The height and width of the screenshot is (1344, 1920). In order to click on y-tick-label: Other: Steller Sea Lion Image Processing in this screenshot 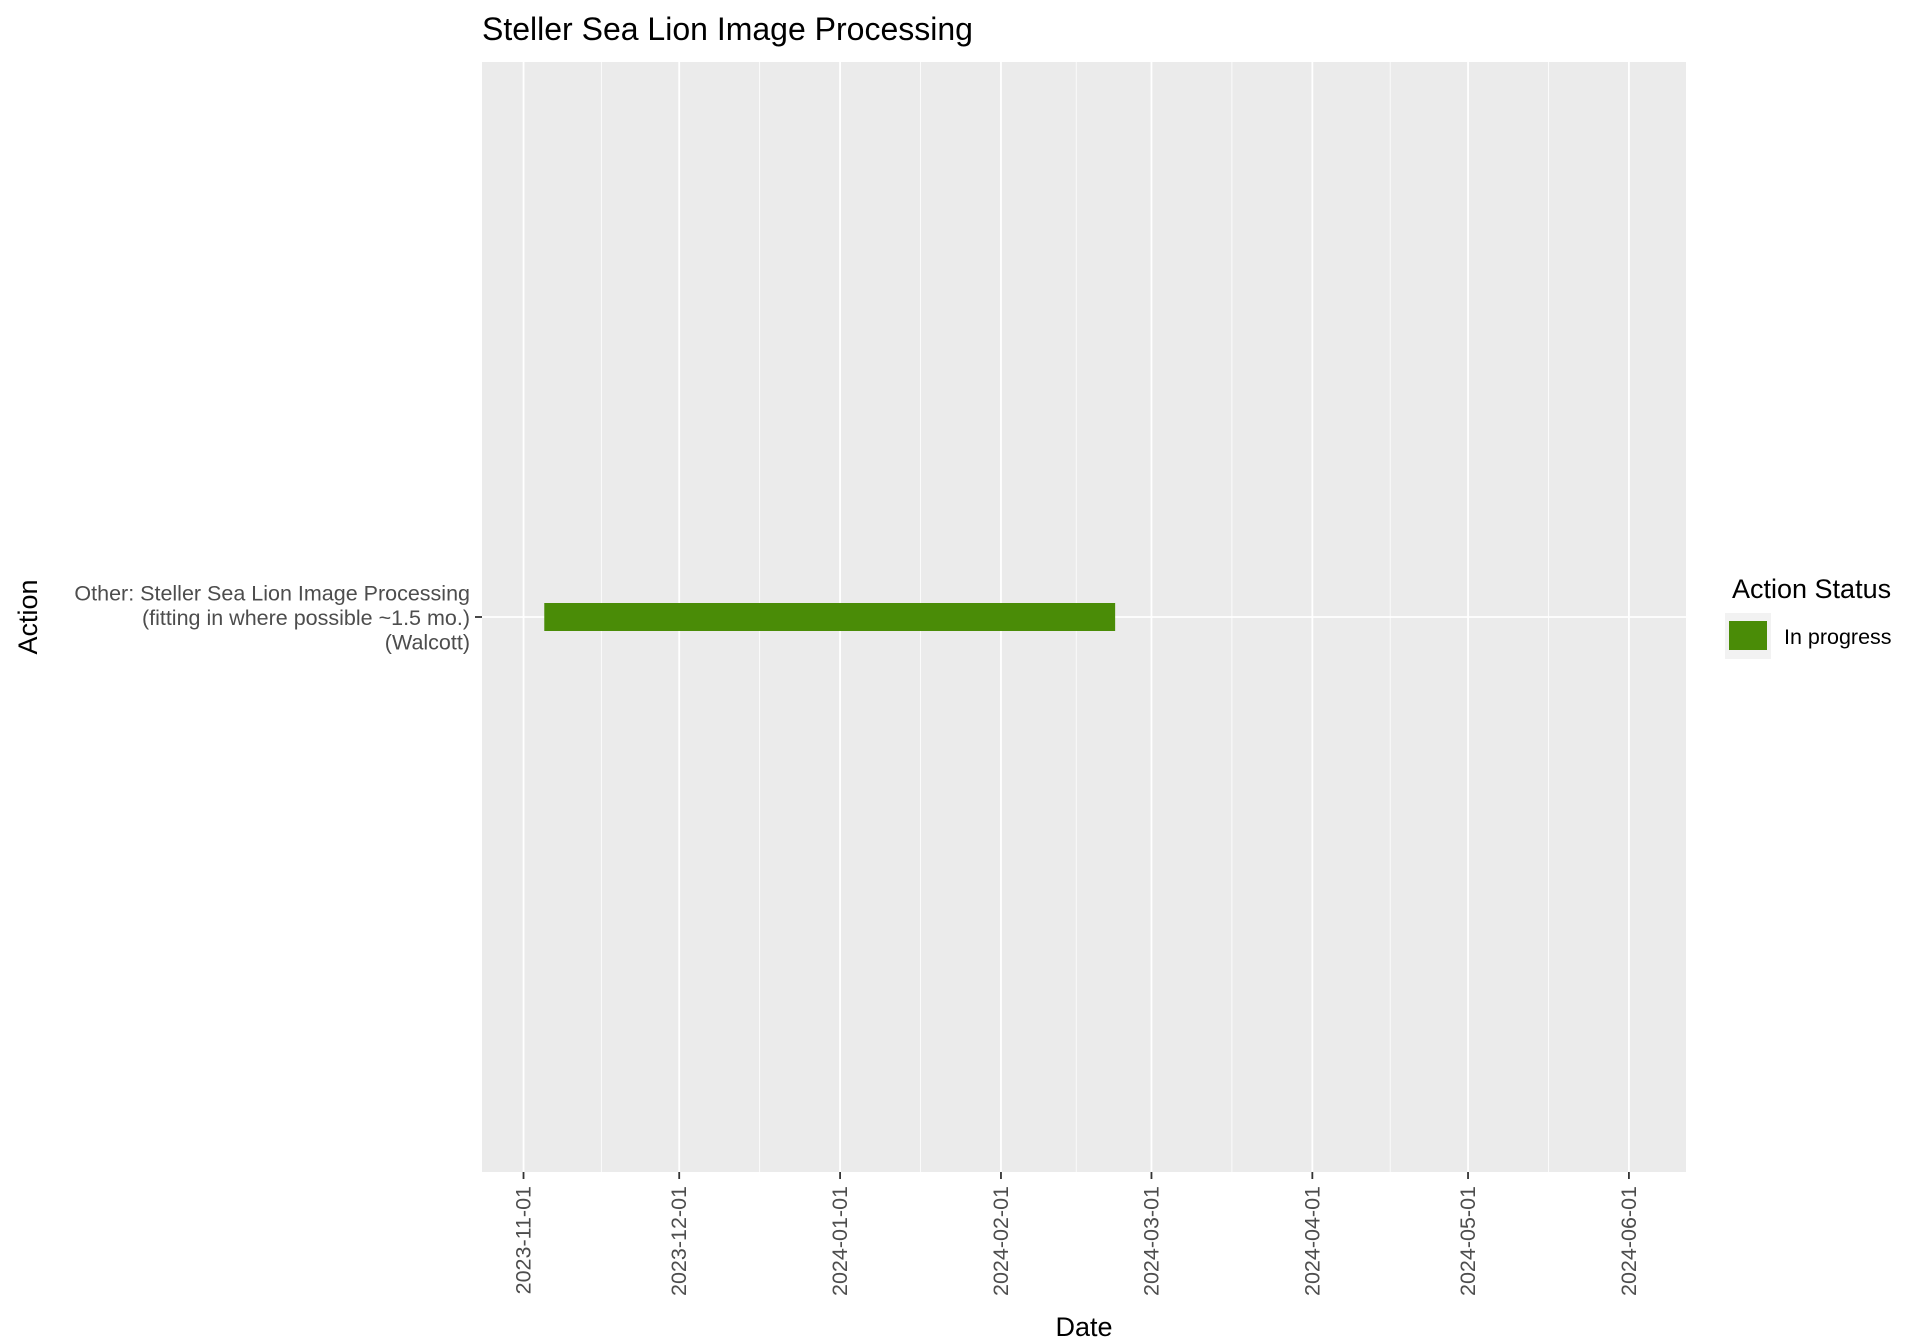, I will do `click(272, 594)`.